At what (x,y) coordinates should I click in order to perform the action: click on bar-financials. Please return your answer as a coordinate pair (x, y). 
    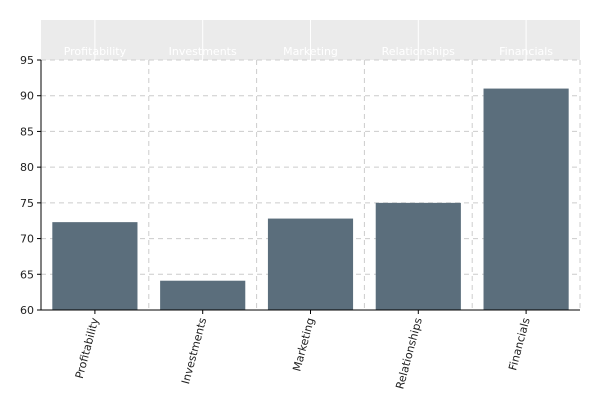
    Looking at the image, I should click on (526, 199).